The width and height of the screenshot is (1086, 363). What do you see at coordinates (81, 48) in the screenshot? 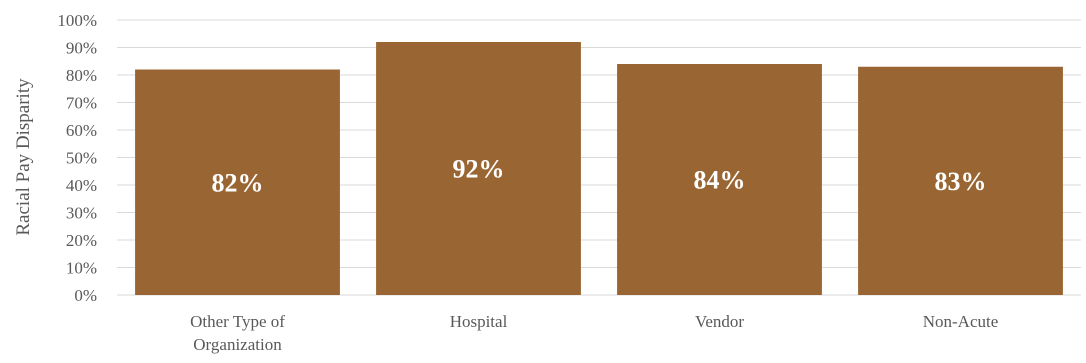
I see `y-tick-label: 90%` at bounding box center [81, 48].